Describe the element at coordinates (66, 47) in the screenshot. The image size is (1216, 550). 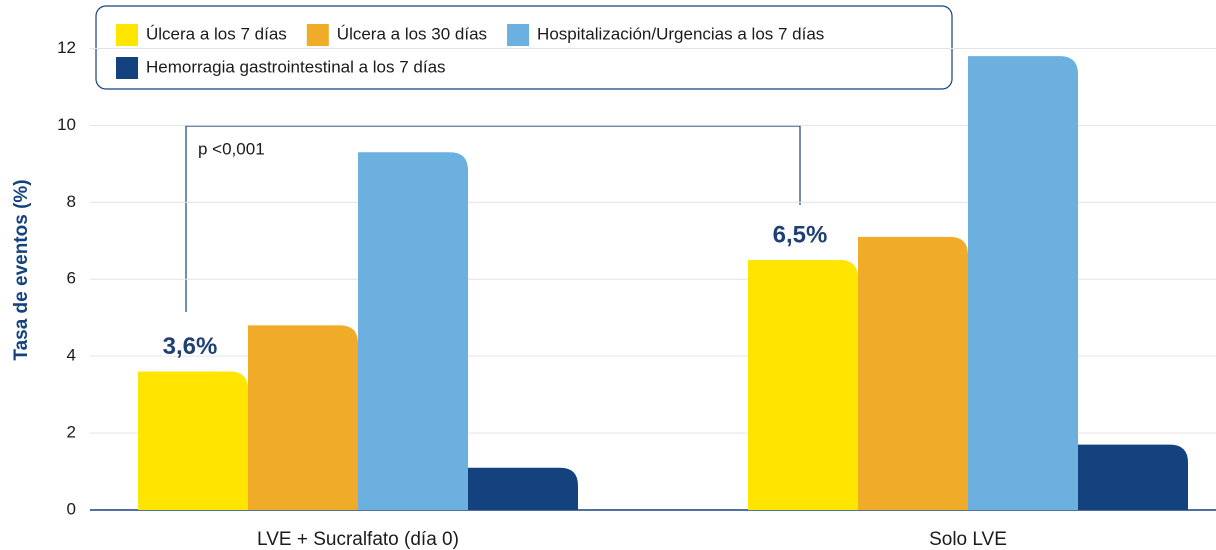
I see `y-tick-label: 12` at that location.